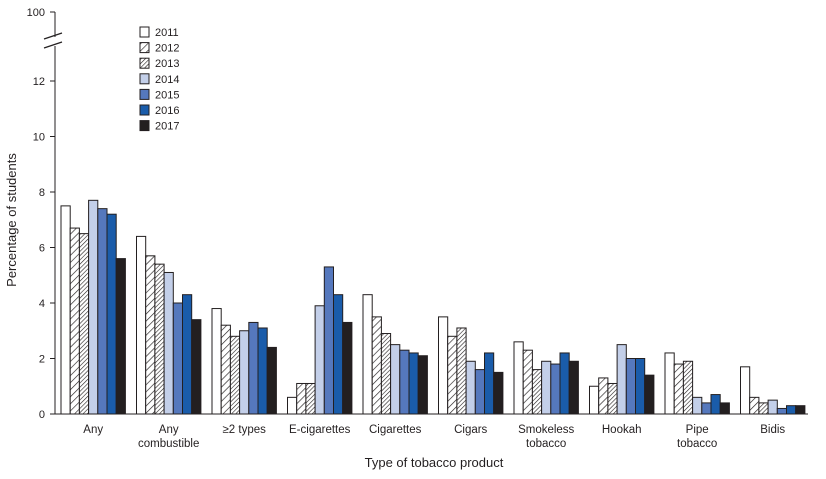 This screenshot has height=479, width=826. I want to click on y-axis: 100 0 2 4 6 8 10 12, so click(45, 214).